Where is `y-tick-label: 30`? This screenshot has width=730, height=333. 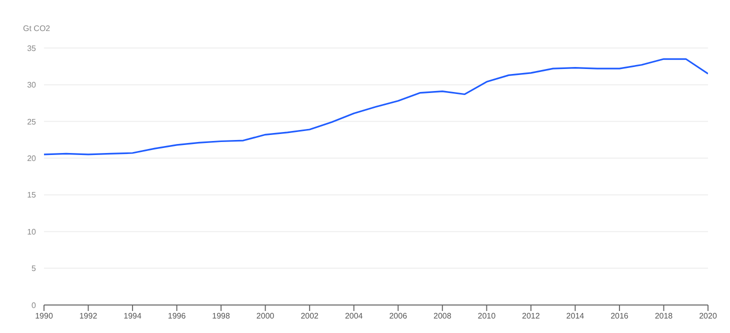
y-tick-label: 30 is located at coordinates (32, 85).